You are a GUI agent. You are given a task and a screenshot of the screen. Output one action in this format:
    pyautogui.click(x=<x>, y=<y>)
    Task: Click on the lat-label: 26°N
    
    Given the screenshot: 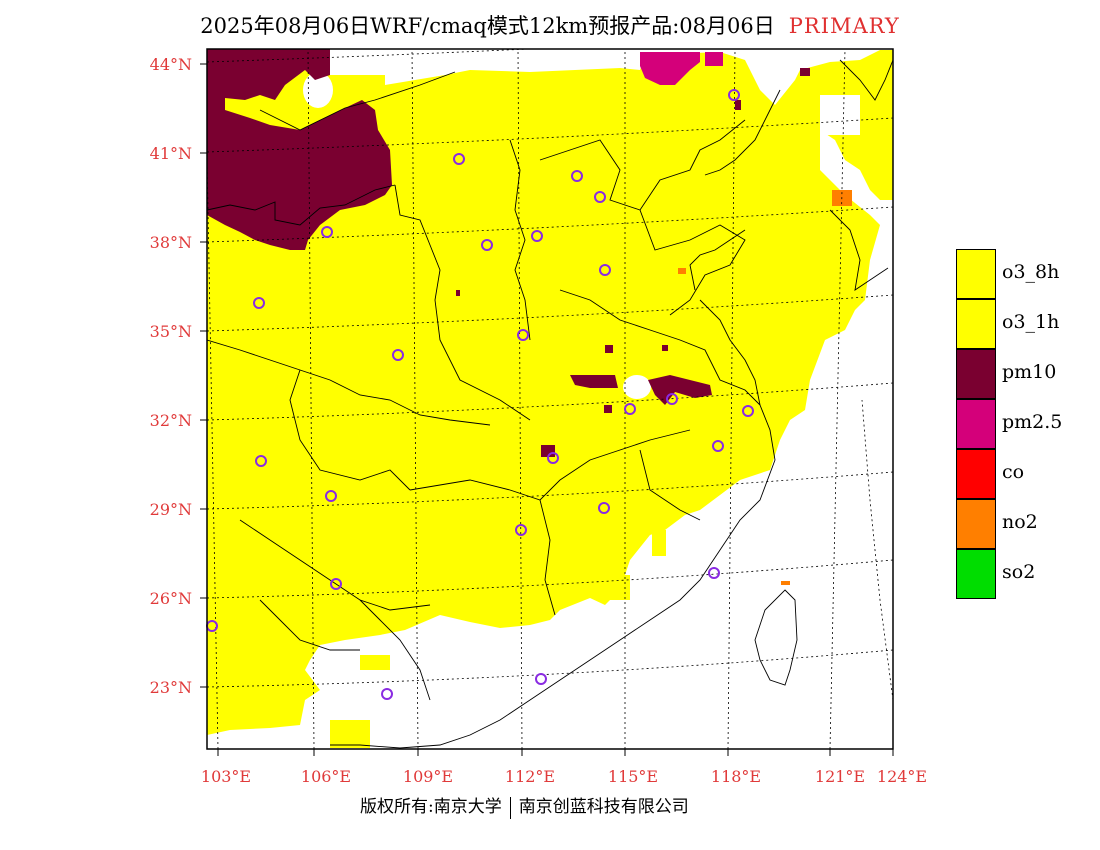 What is the action you would take?
    pyautogui.click(x=171, y=598)
    